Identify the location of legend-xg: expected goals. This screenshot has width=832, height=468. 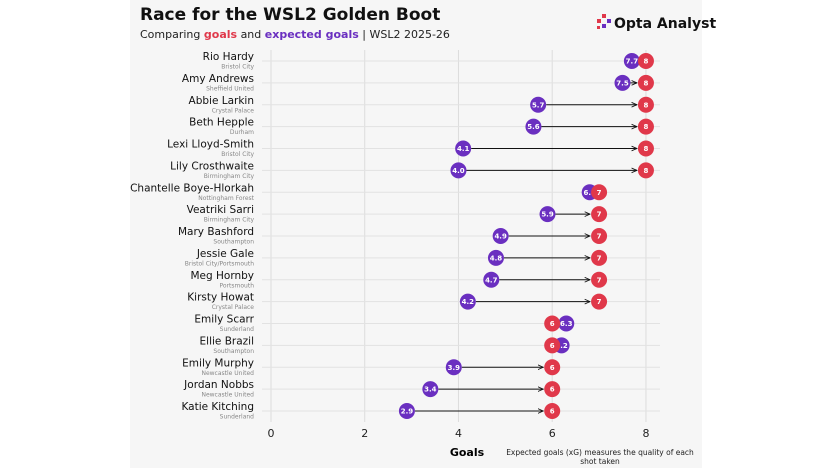
(311, 34).